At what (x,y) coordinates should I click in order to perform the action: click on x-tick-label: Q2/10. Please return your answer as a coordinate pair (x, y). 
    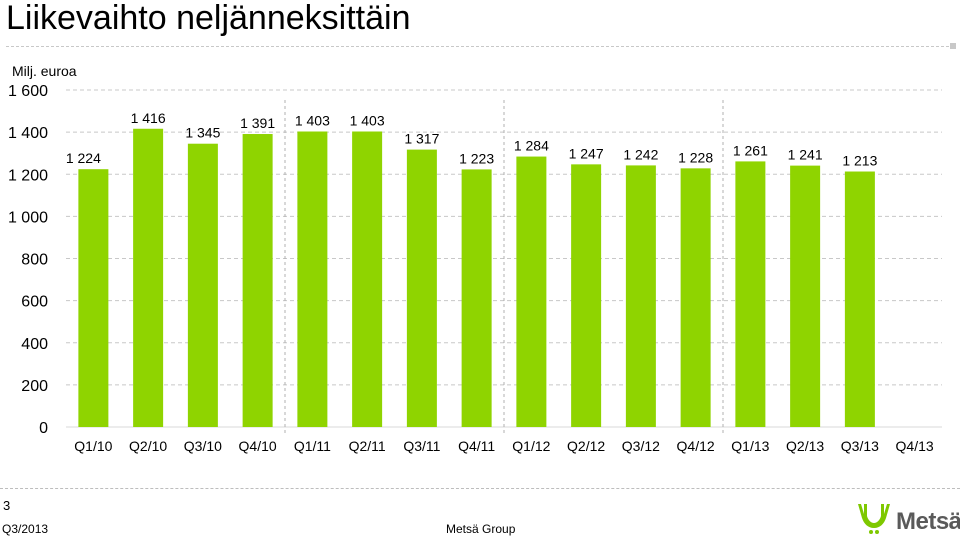
    Looking at the image, I should click on (148, 446).